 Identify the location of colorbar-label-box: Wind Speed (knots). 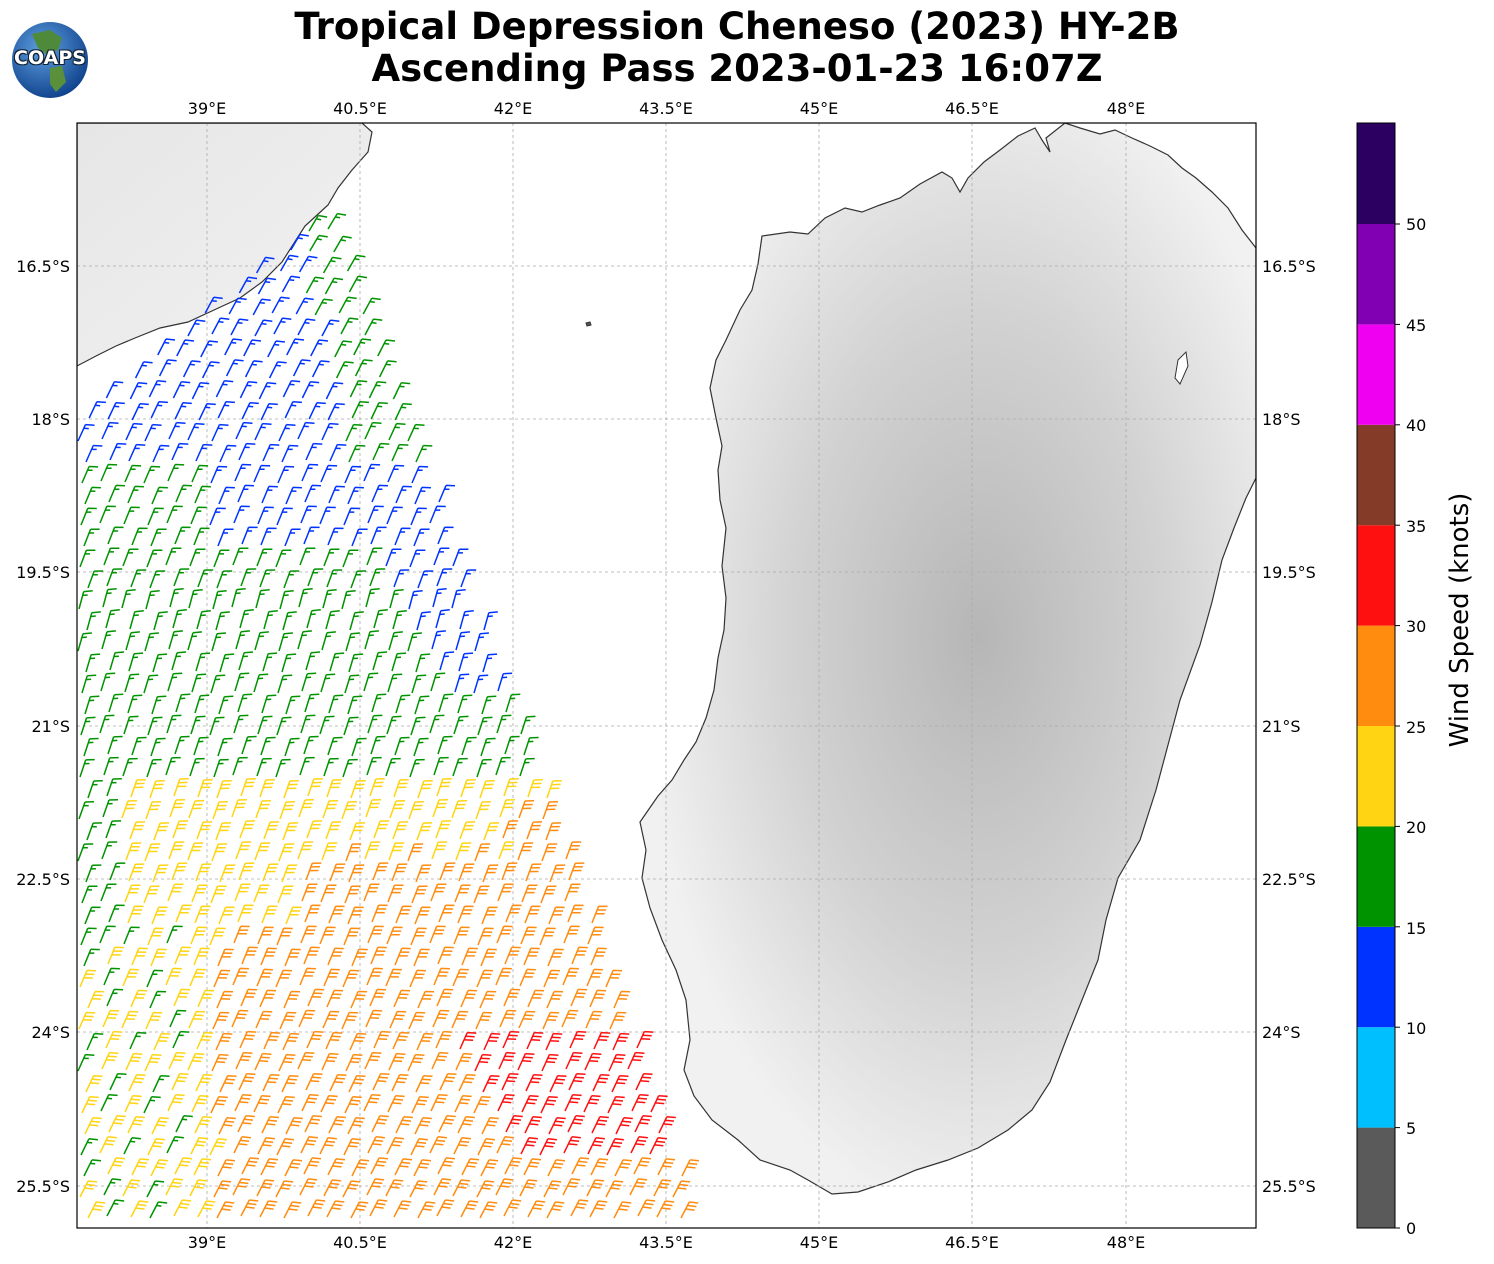
(1447, 620).